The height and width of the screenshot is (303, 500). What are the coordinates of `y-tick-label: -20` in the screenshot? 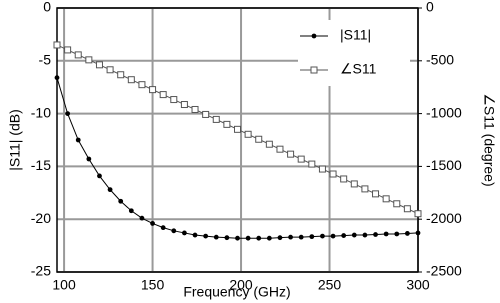 It's located at (41, 218).